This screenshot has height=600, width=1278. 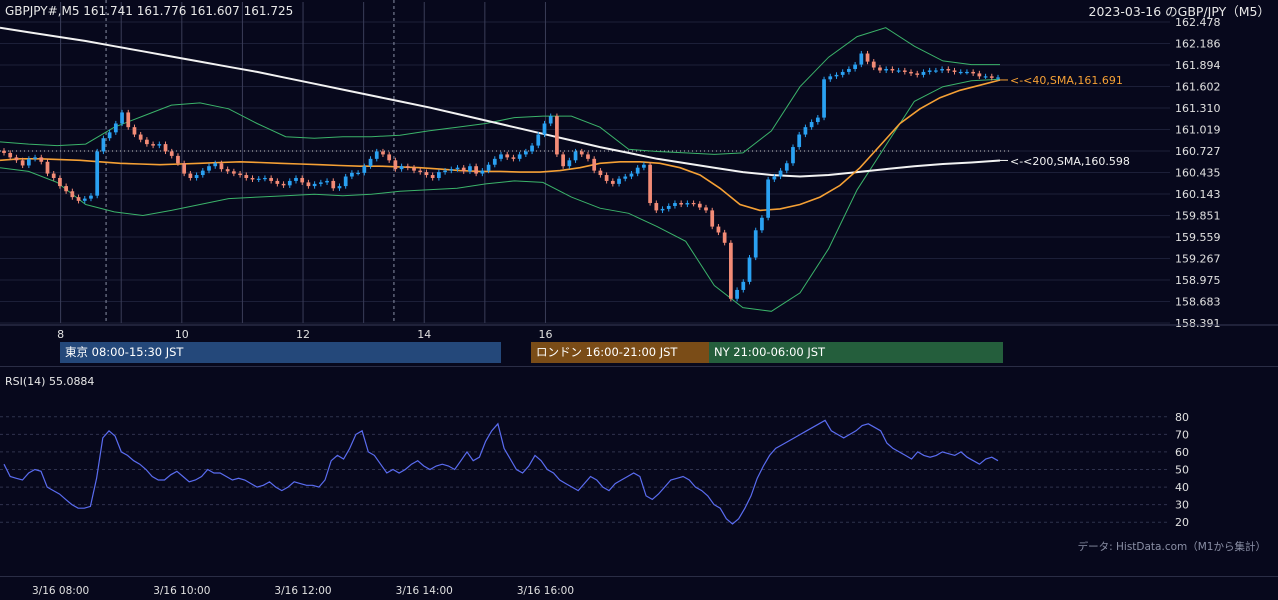 I want to click on session-london: ロンドン 16:00-21:00 JST, so click(x=620, y=352).